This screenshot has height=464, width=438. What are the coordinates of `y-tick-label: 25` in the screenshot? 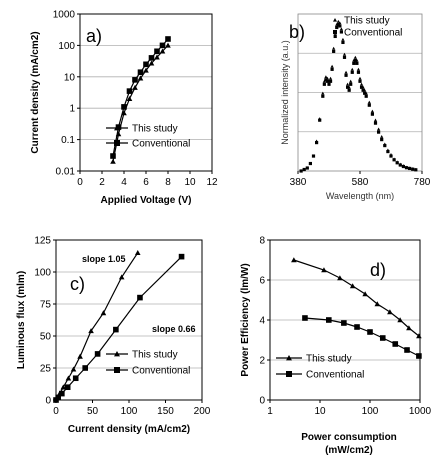 It's located at (46, 369).